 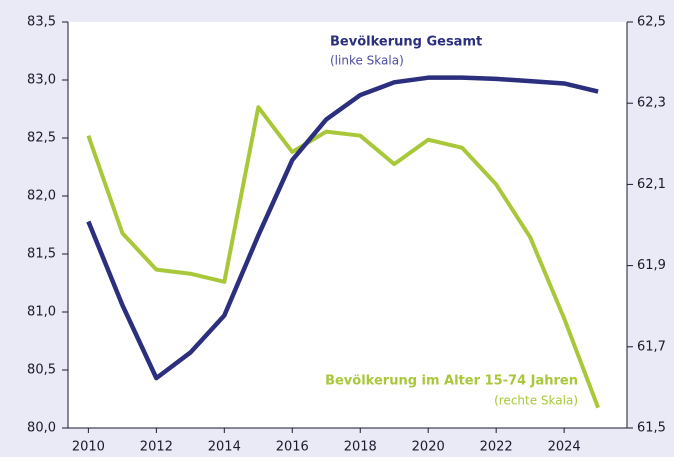 What do you see at coordinates (651, 184) in the screenshot?
I see `y2-tick-label: 62,1` at bounding box center [651, 184].